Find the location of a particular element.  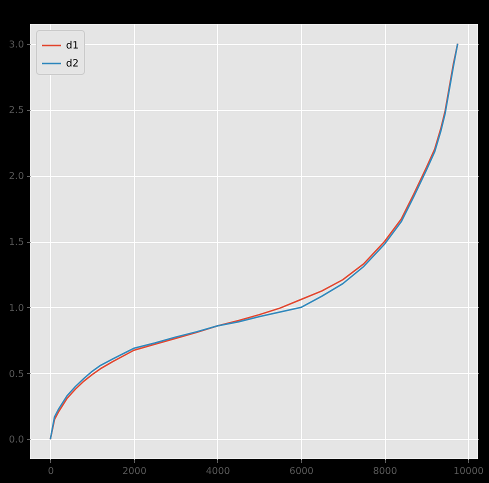

y-tick-label: 3.0 is located at coordinates (16, 44).